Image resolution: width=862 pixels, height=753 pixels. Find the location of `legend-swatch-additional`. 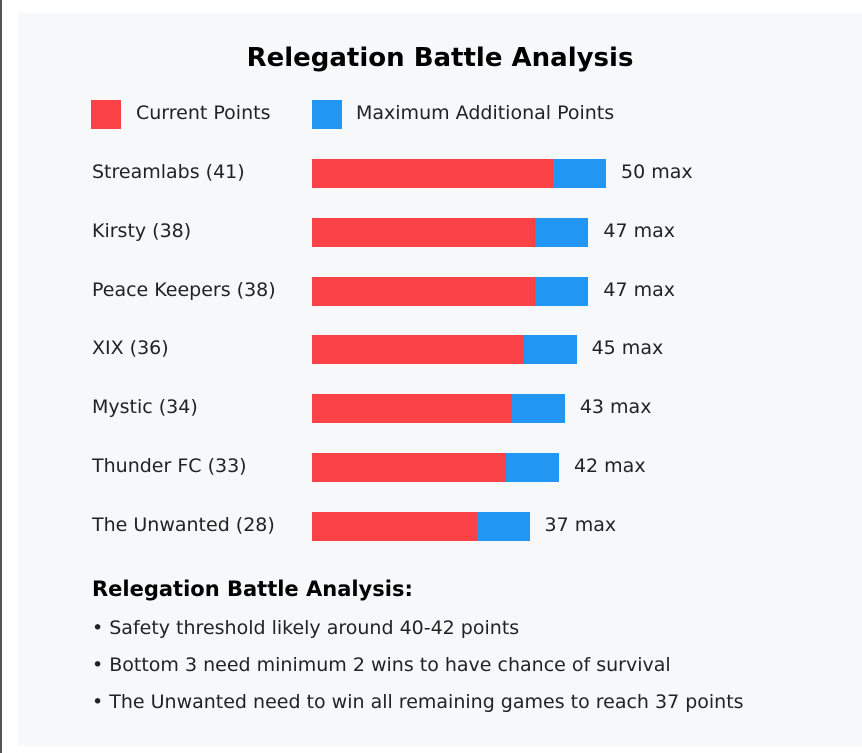

legend-swatch-additional is located at coordinates (327, 114).